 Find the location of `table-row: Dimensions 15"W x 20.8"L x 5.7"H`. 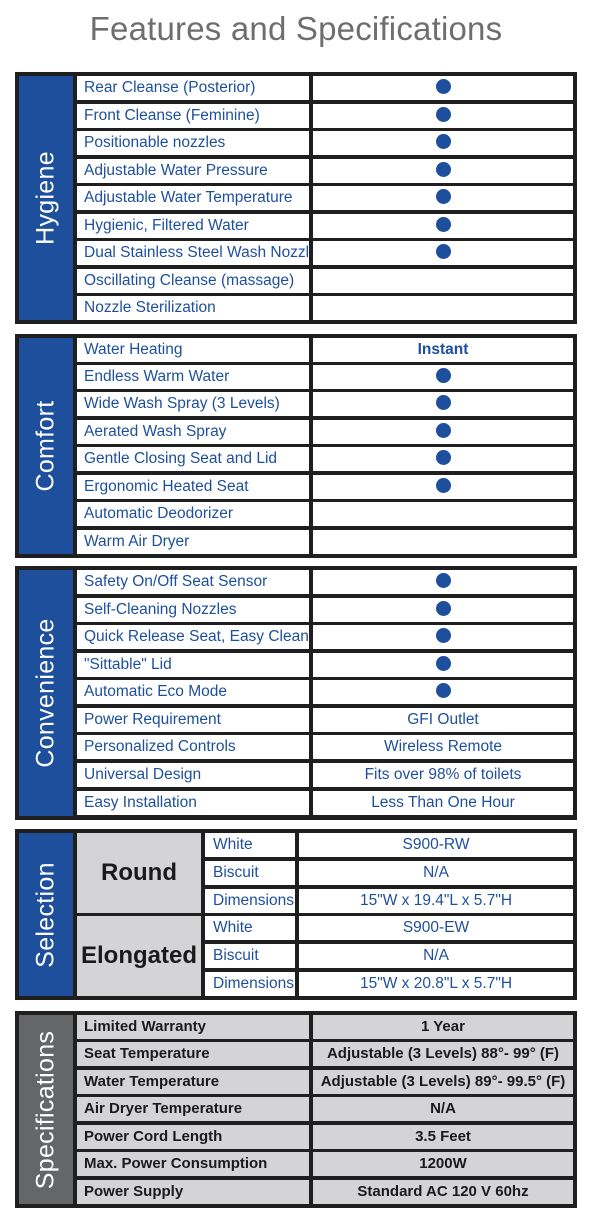

table-row: Dimensions 15"W x 20.8"L x 5.7"H is located at coordinates (389, 984).